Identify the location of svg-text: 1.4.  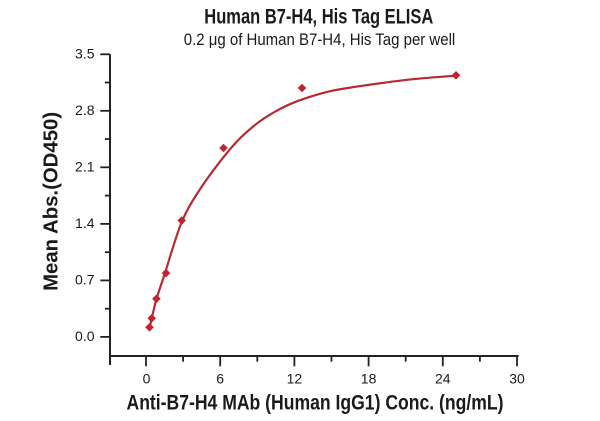
(85, 223).